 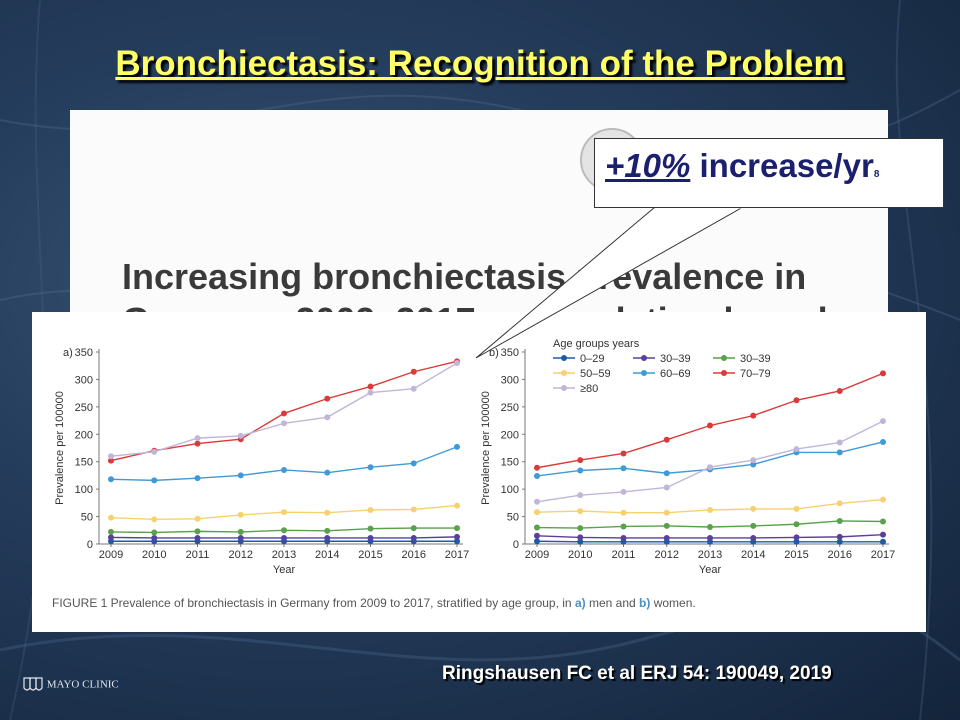 What do you see at coordinates (414, 555) in the screenshot?
I see `panel-1-x-tick-label: 2016` at bounding box center [414, 555].